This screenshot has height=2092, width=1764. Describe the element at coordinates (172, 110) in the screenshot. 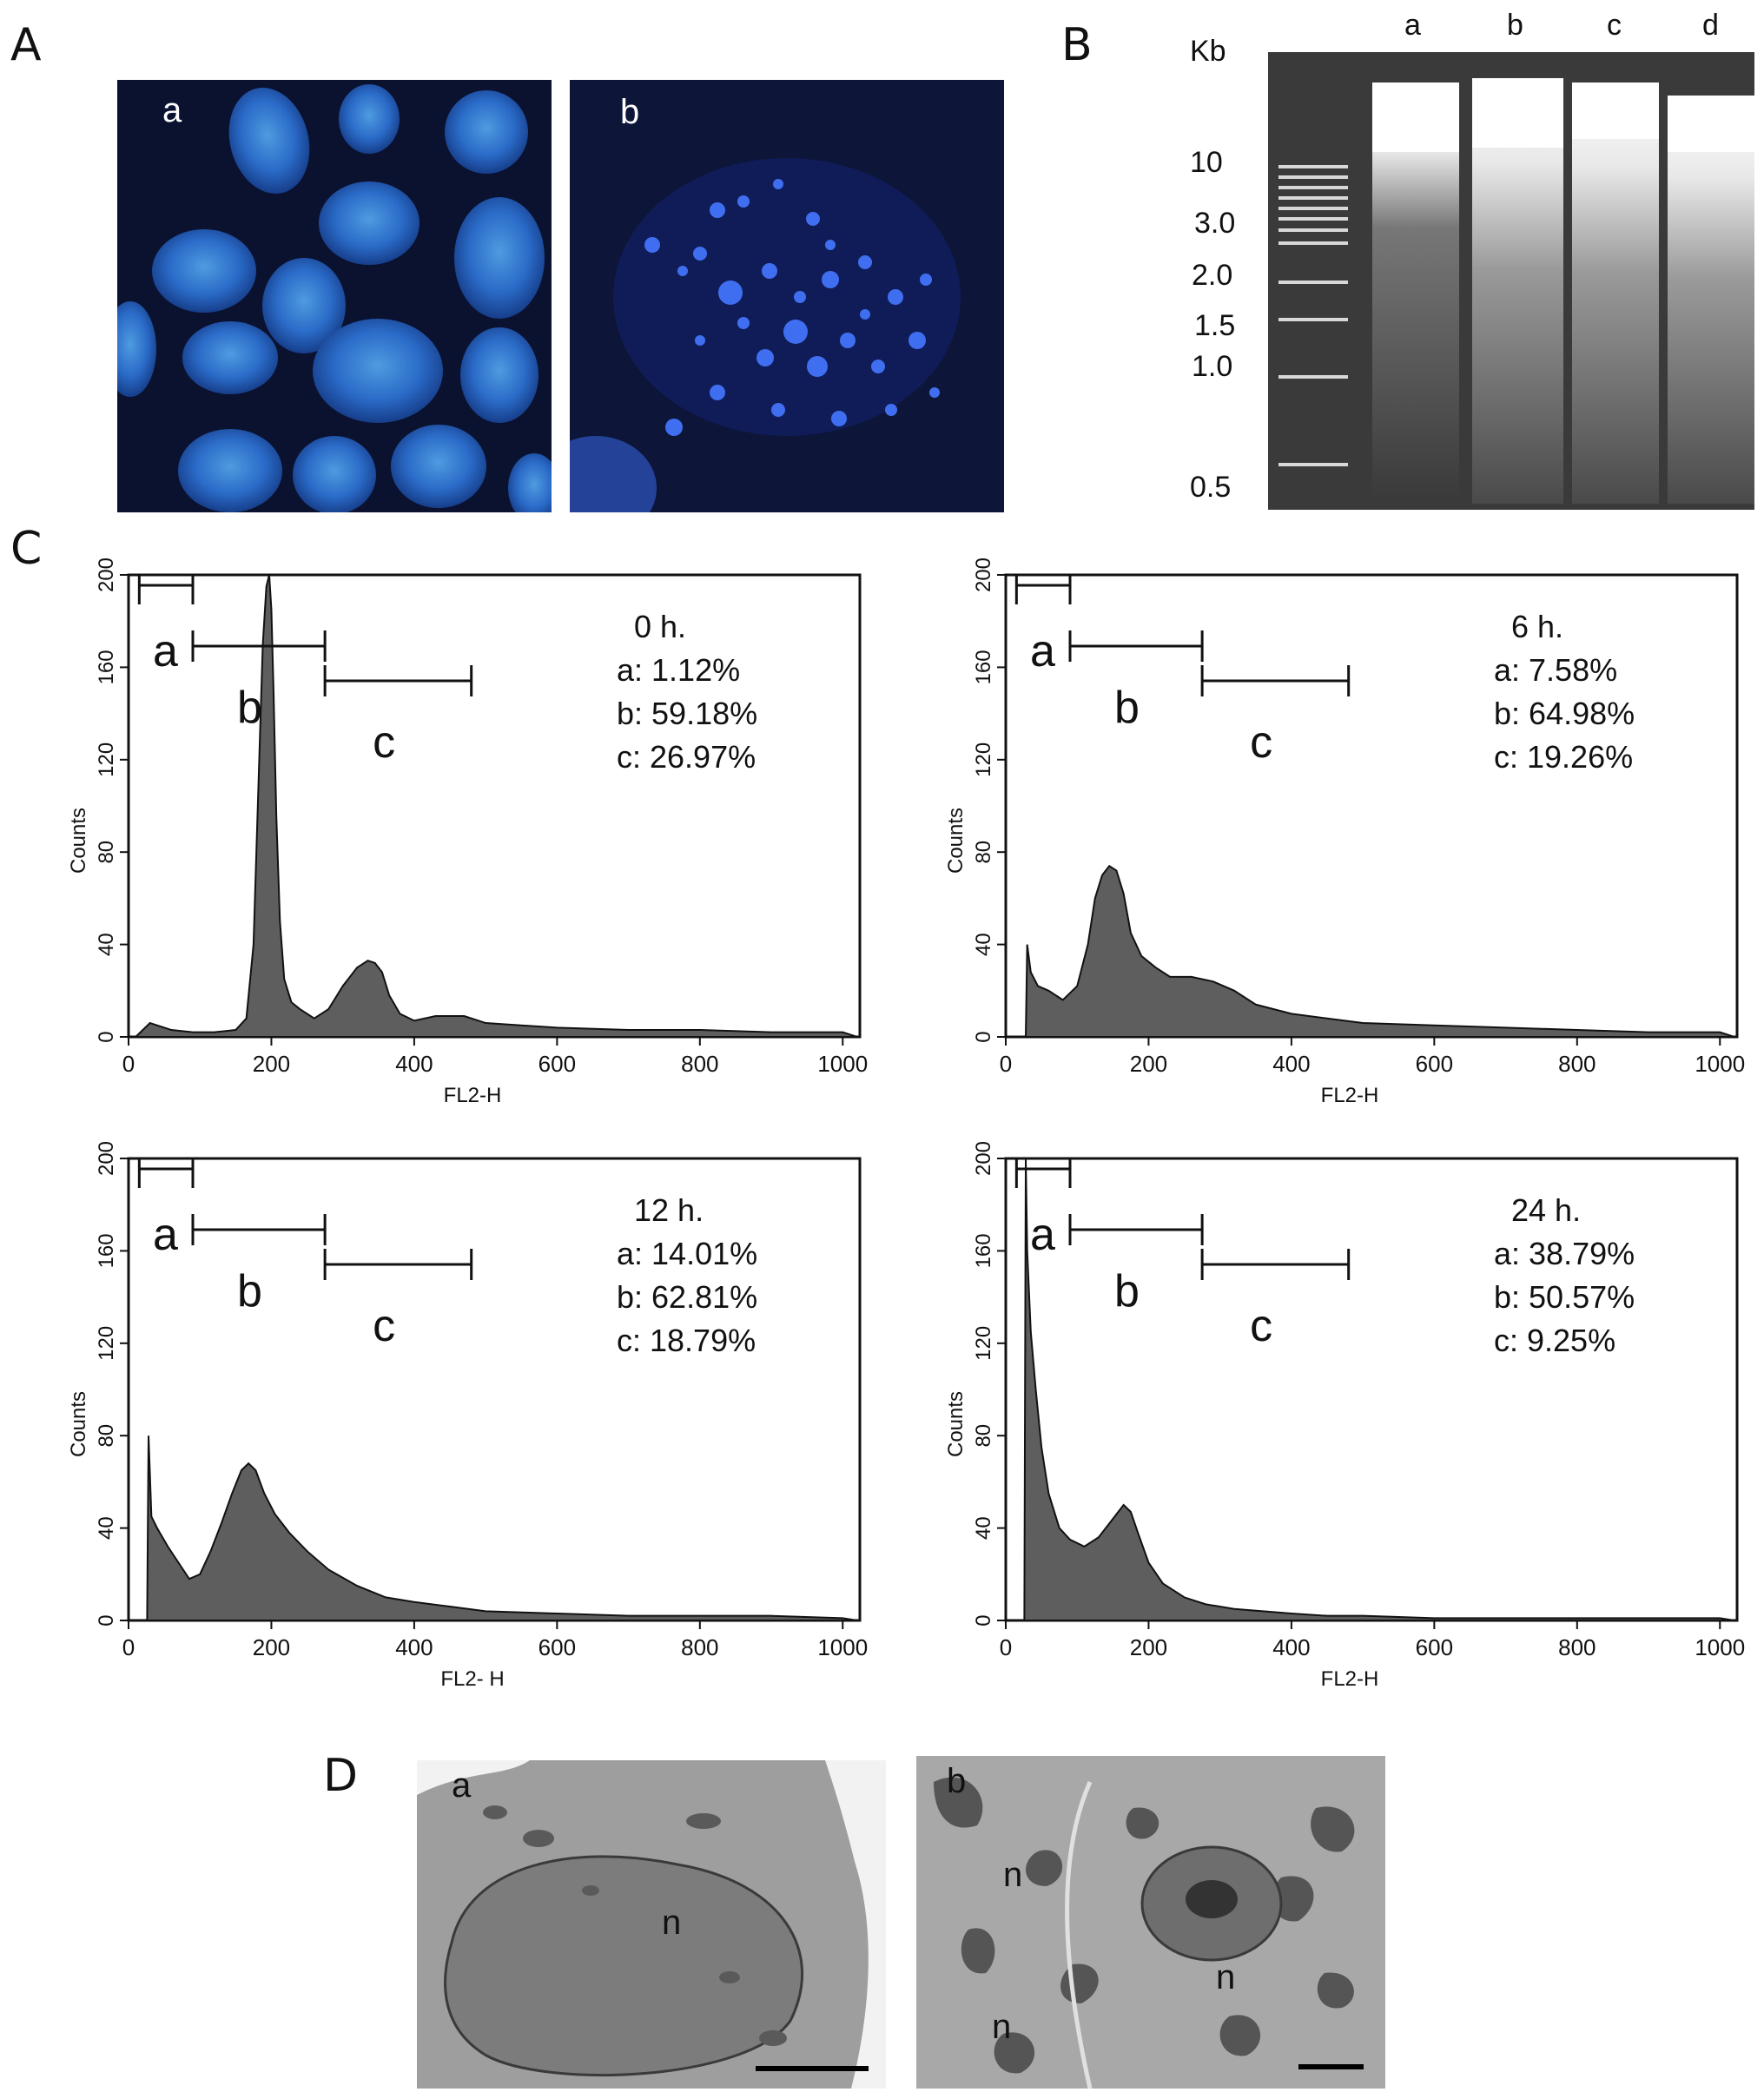

I see `image-a-label: a` at that location.